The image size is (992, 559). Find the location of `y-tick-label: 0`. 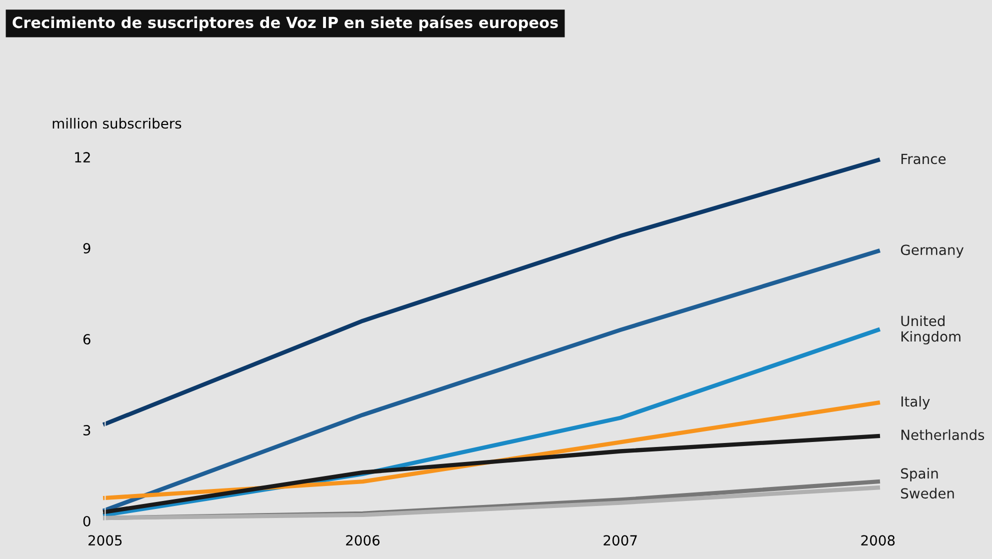

y-tick-label: 0 is located at coordinates (86, 521).